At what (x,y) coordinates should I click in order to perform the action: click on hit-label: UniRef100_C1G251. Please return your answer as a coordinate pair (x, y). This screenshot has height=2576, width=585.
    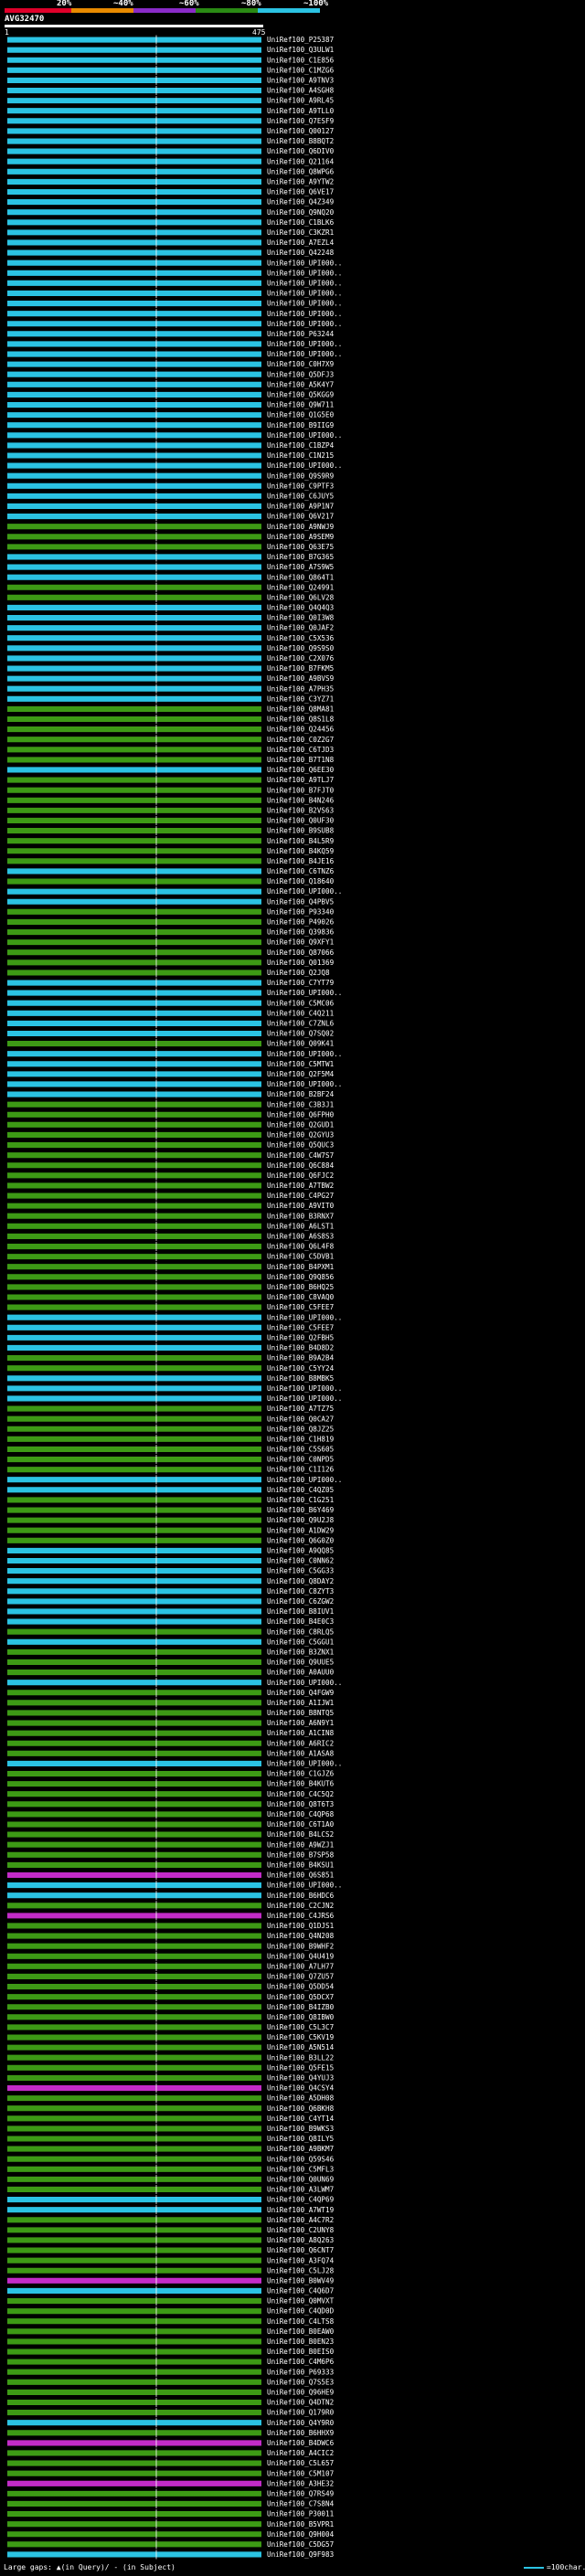
    Looking at the image, I should click on (301, 1500).